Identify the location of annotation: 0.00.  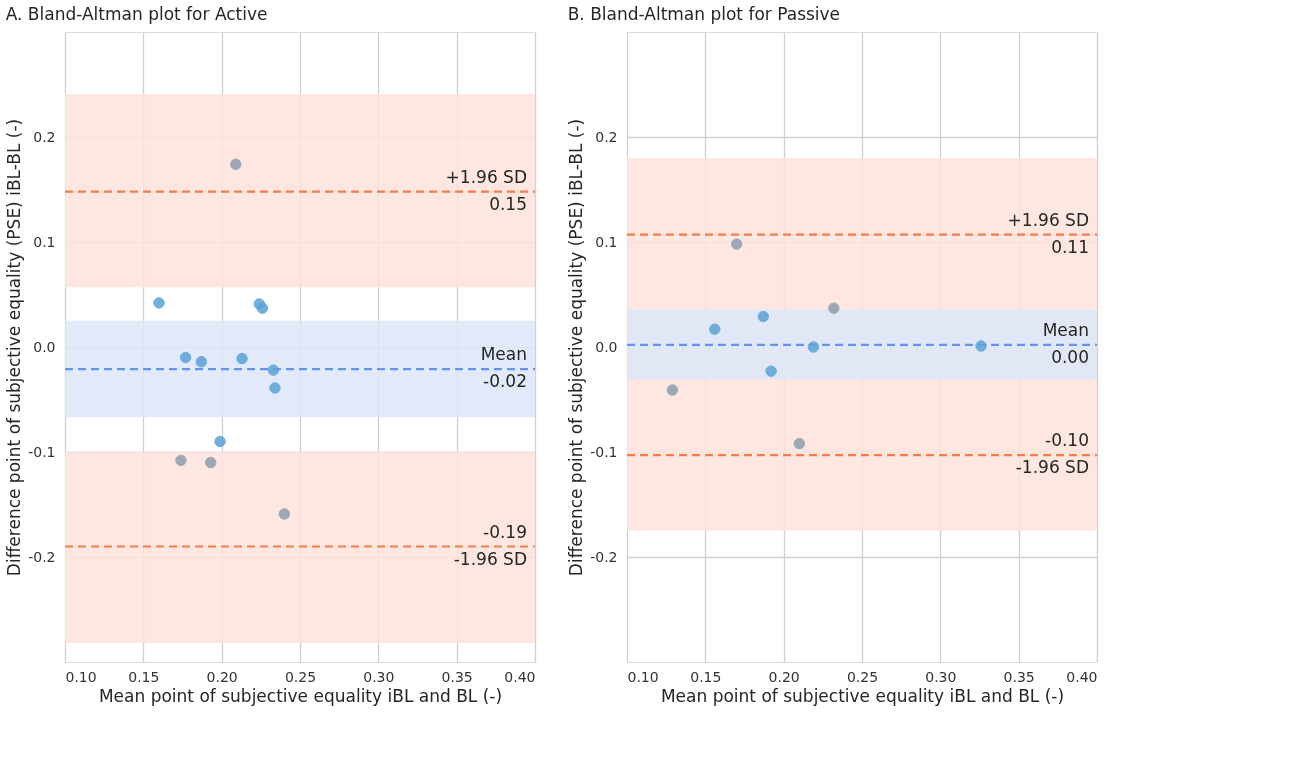
(1070, 356).